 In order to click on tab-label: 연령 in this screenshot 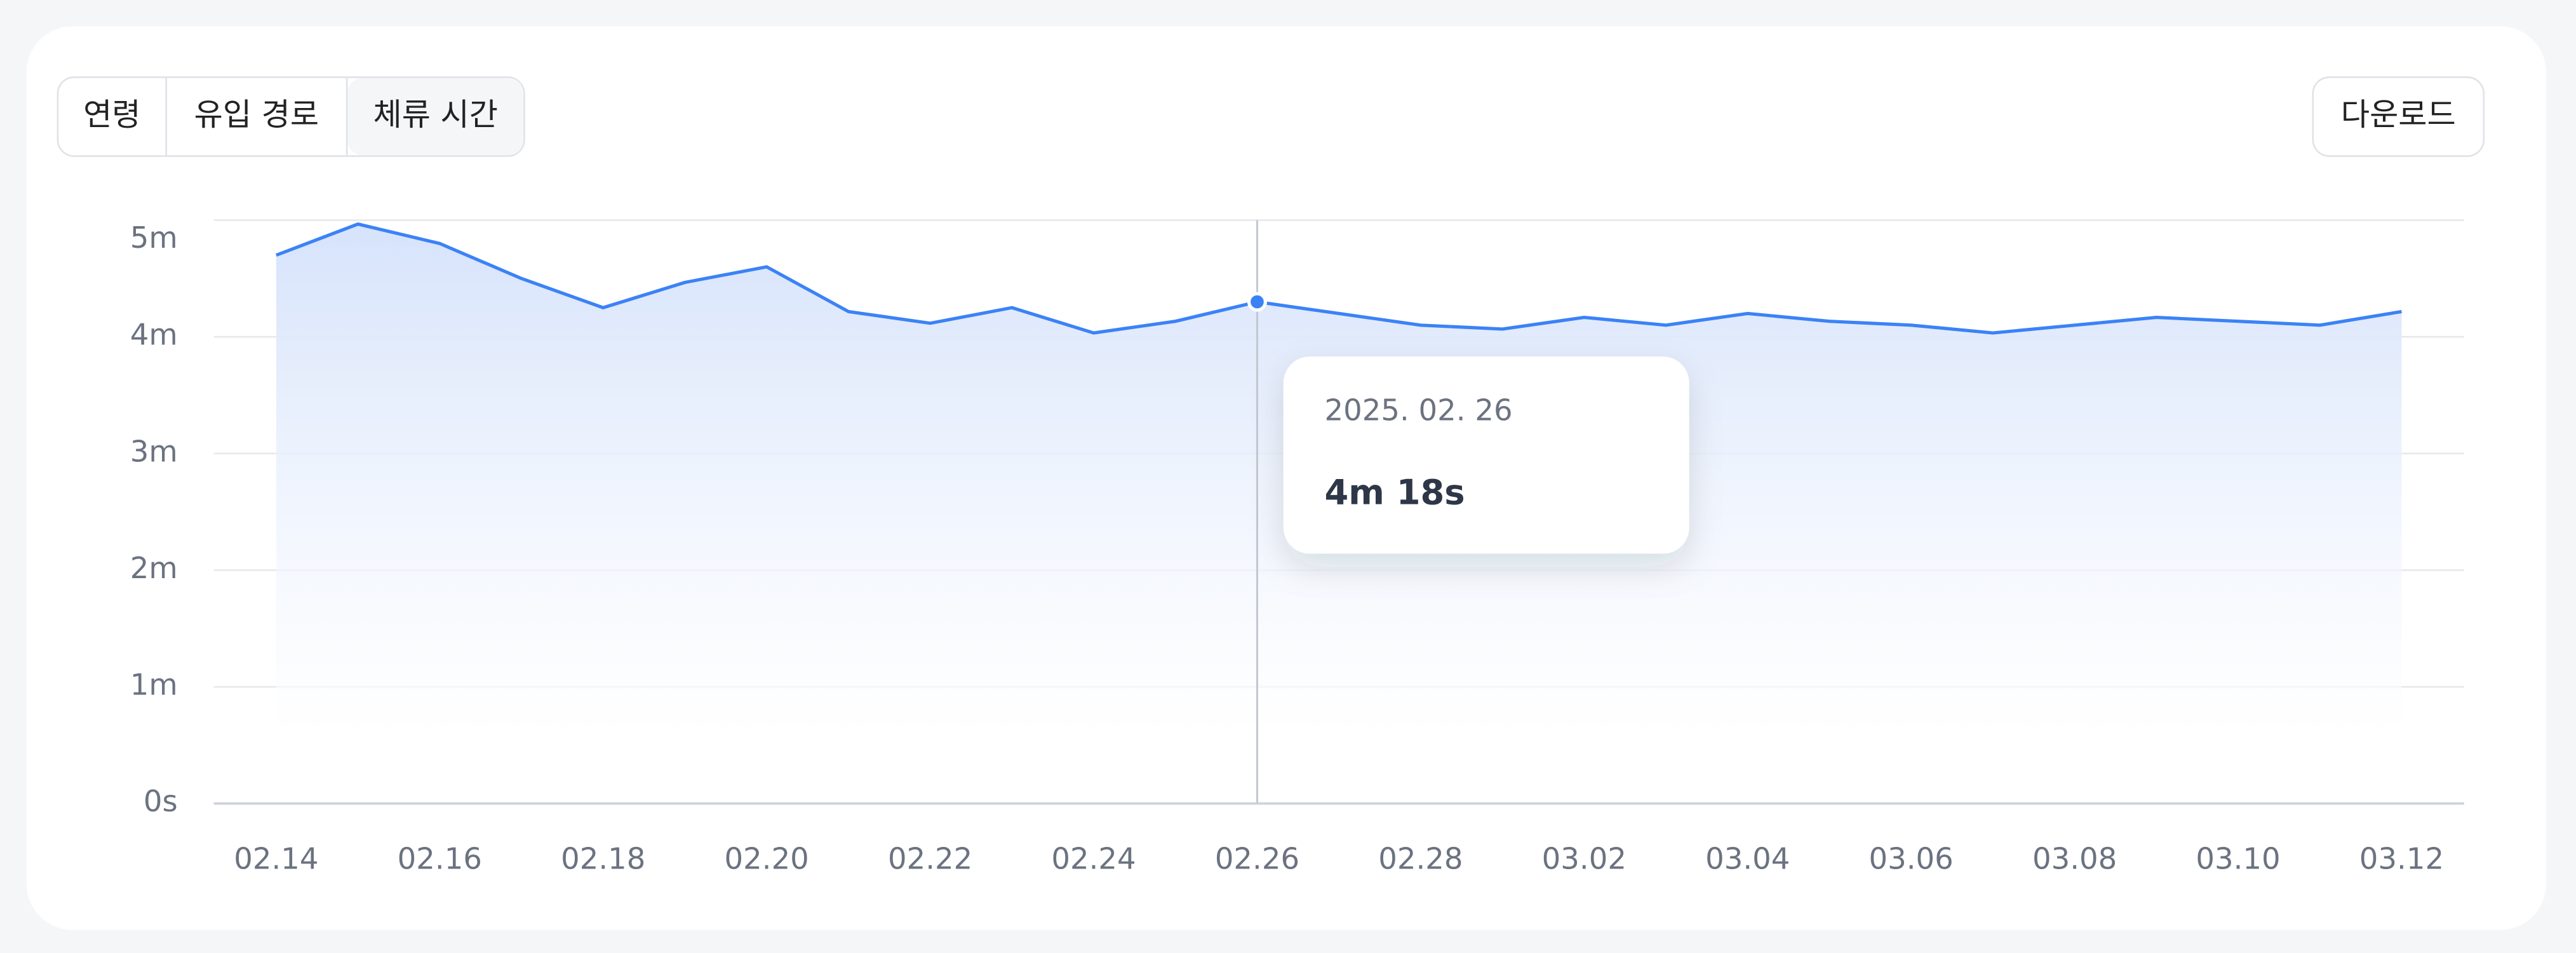, I will do `click(111, 114)`.